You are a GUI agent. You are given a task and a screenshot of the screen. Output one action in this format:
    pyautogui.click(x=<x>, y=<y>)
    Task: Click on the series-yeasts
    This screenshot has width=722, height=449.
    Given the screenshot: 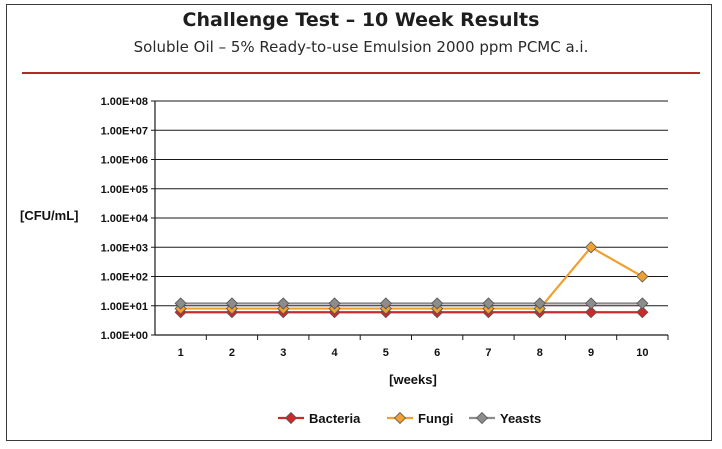 What is the action you would take?
    pyautogui.click(x=411, y=303)
    